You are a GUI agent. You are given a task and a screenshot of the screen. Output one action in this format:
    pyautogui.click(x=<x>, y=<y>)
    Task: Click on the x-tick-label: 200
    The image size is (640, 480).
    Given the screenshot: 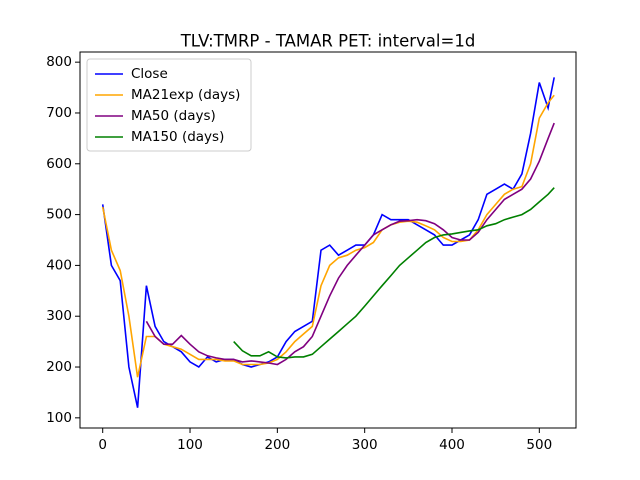 What is the action you would take?
    pyautogui.click(x=277, y=445)
    